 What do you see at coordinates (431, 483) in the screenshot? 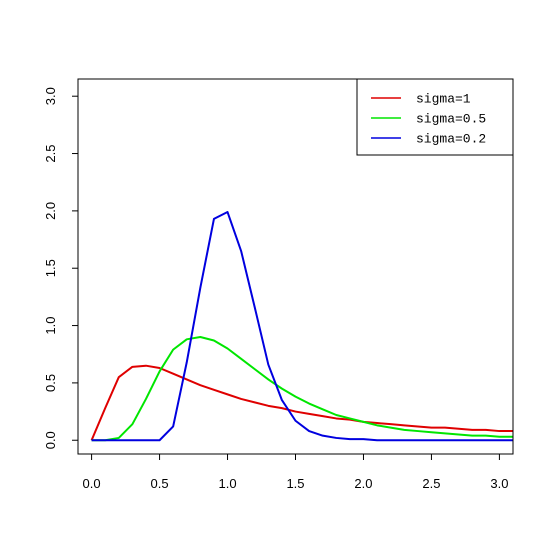
I see `x-tick-label: 2.5` at bounding box center [431, 483].